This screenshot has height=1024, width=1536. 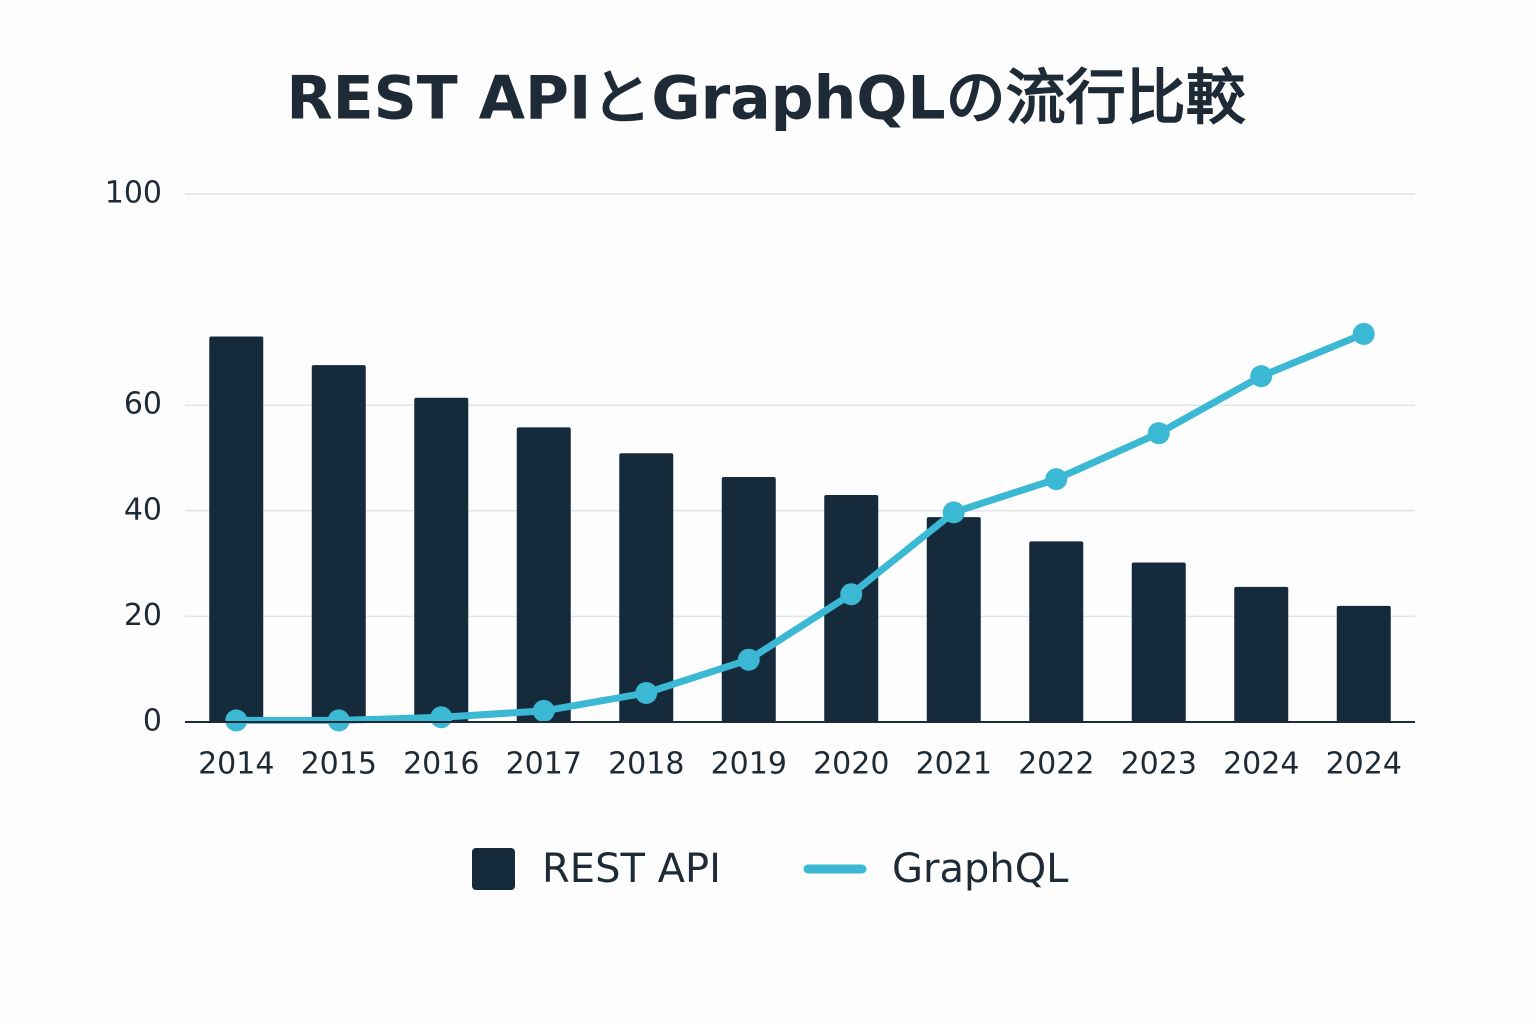 I want to click on legend-label: GraphQL, so click(x=980, y=869).